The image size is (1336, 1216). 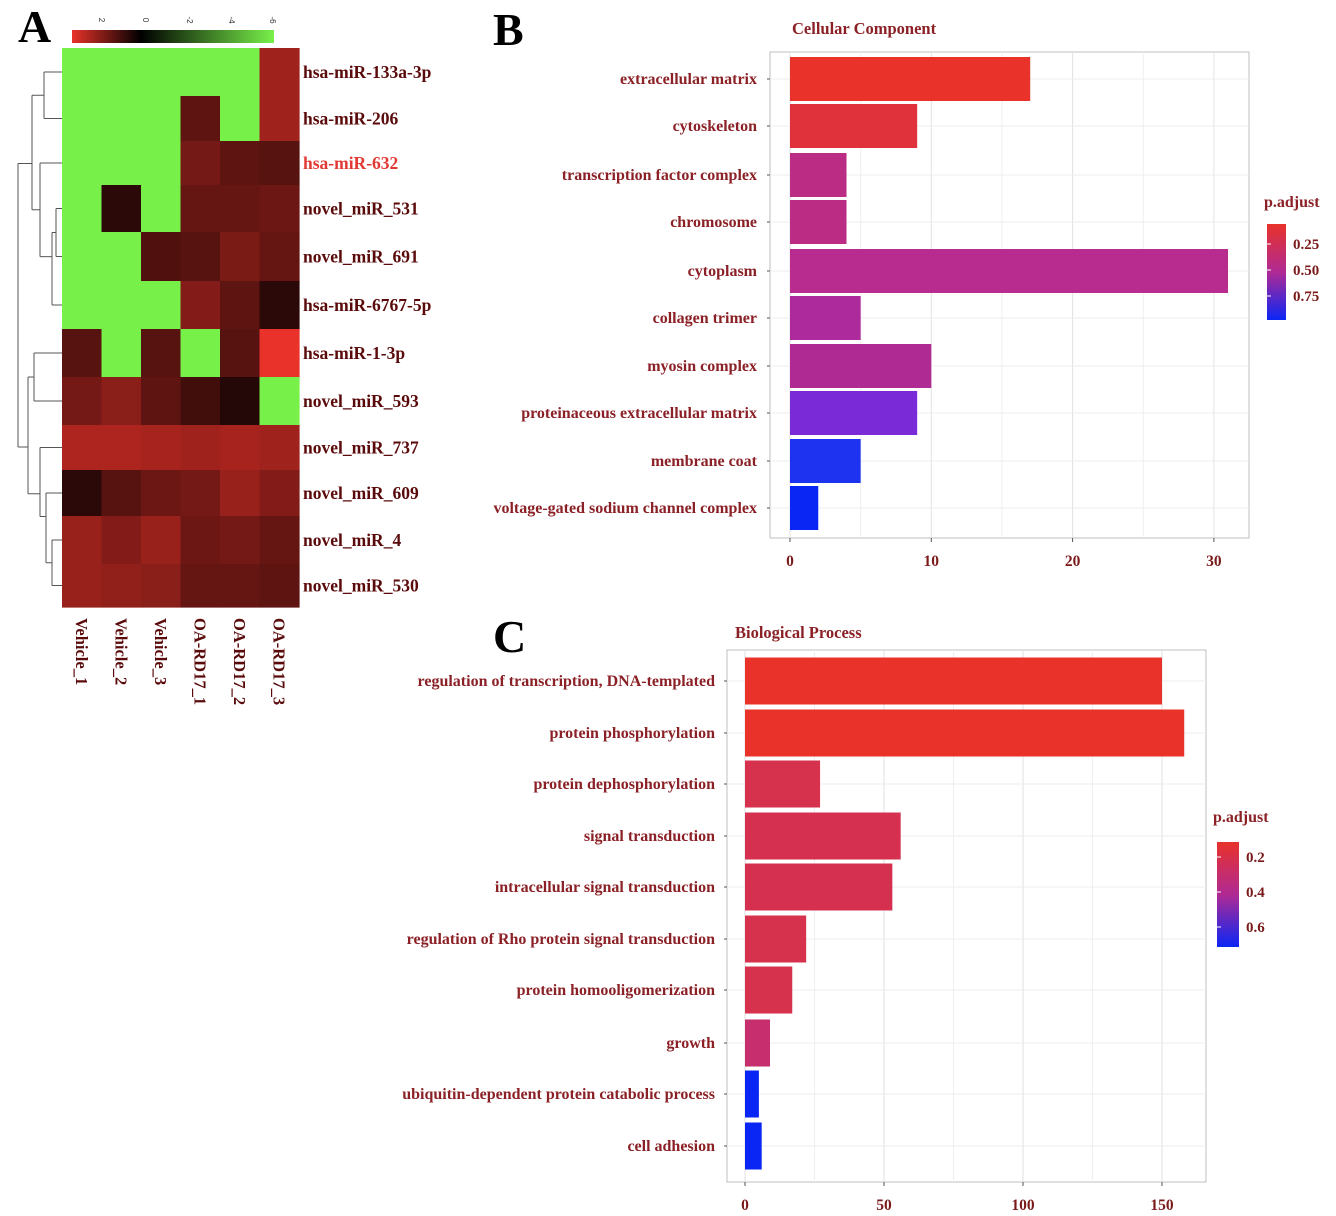 What do you see at coordinates (776, 939) in the screenshot?
I see `bar-regulation-of-rho-protein-signal-transduction` at bounding box center [776, 939].